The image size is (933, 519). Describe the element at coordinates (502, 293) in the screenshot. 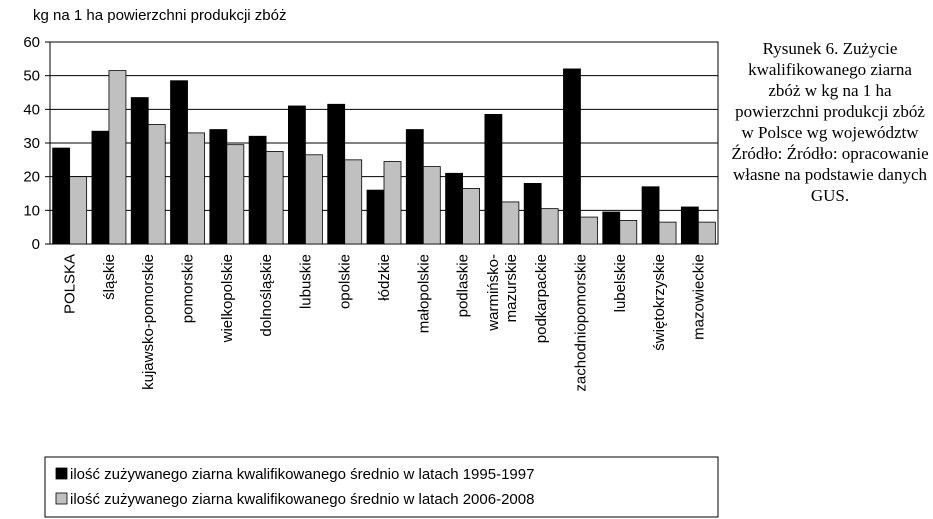

I see `x-tick-label: warmińsko-mazurskie` at that location.